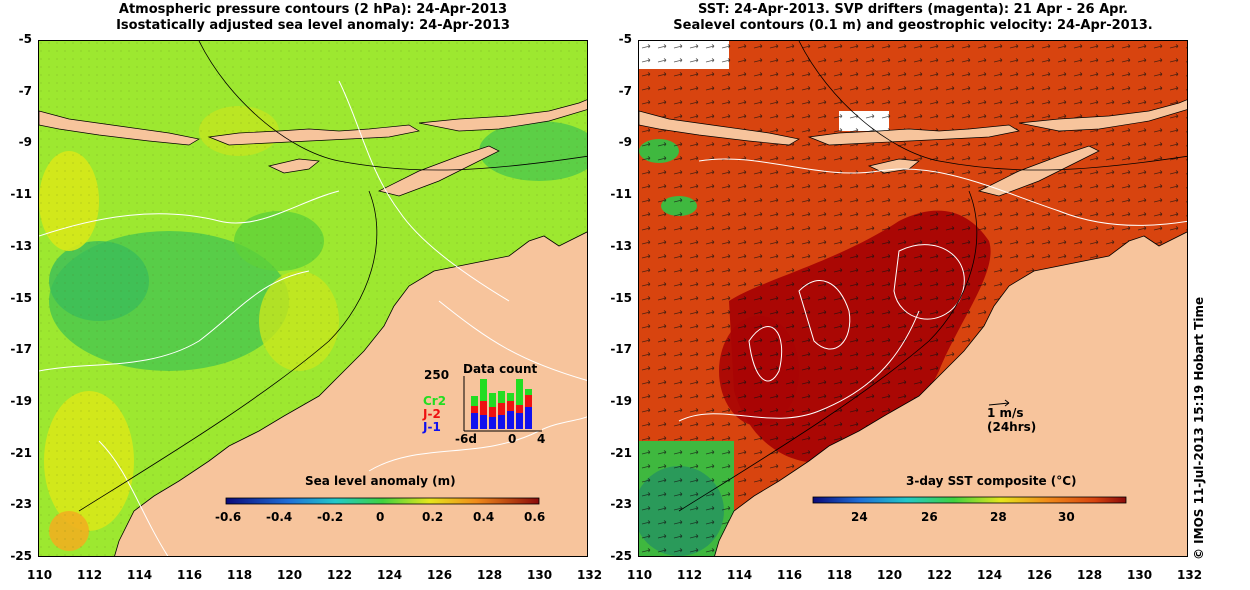  Describe the element at coordinates (1012, 427) in the screenshot. I see `scale-arrow-sublabel: (24hrs)` at that location.